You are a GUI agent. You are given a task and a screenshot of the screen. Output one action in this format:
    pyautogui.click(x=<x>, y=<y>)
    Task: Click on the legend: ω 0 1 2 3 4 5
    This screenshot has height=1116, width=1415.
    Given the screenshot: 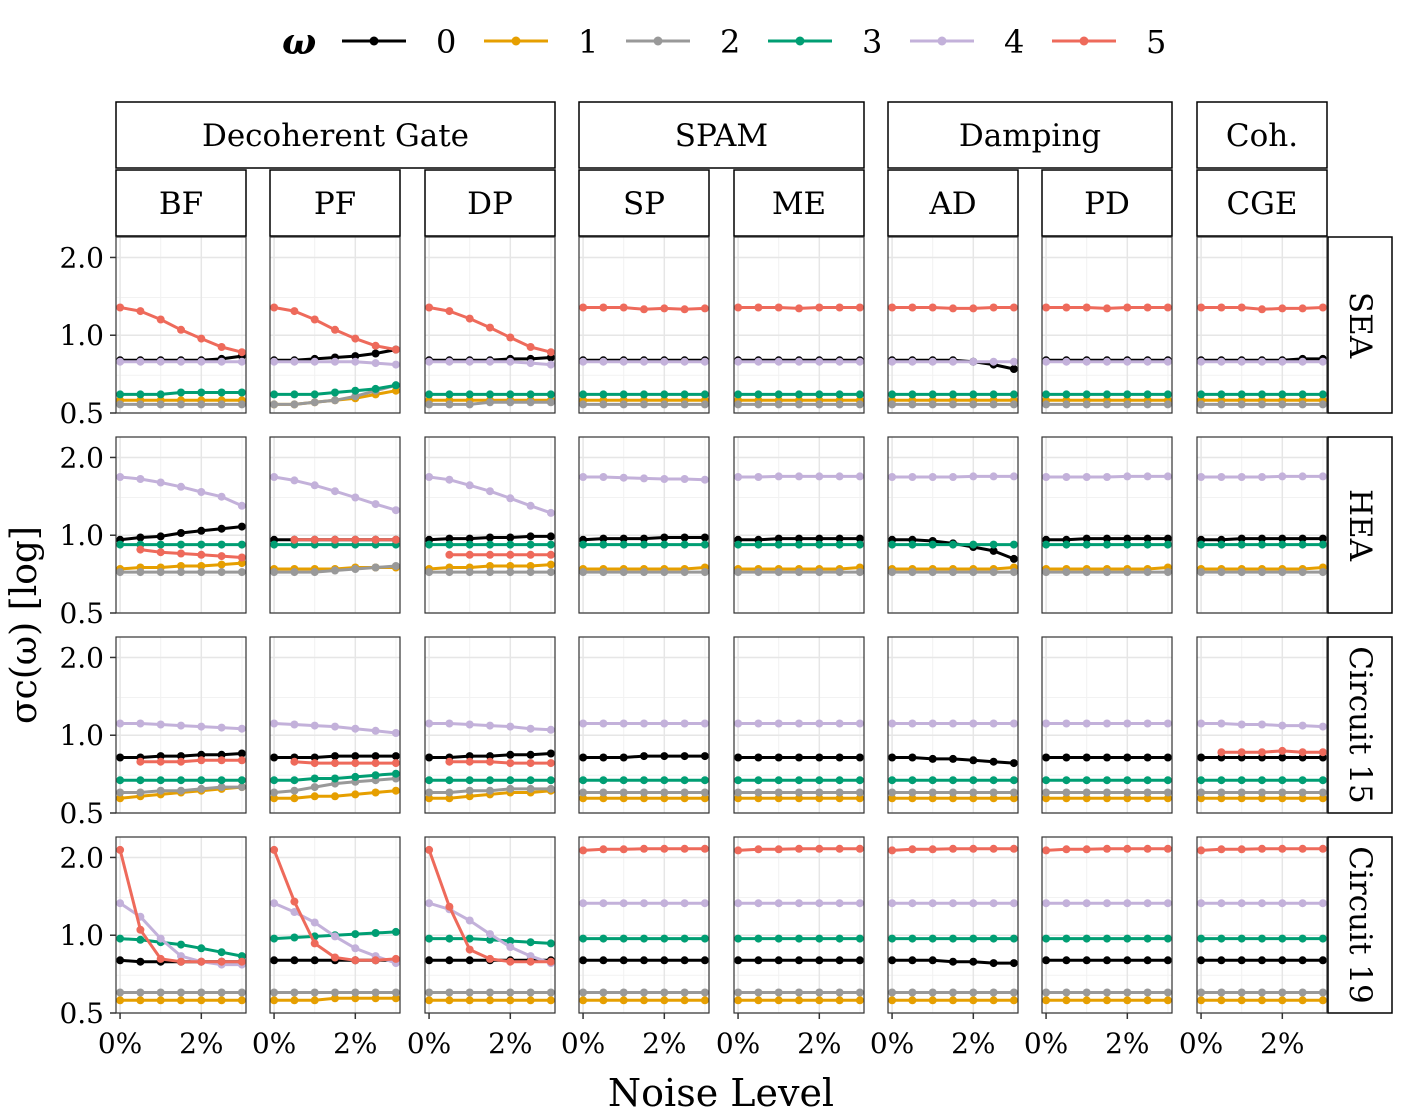 What is the action you would take?
    pyautogui.click(x=724, y=42)
    